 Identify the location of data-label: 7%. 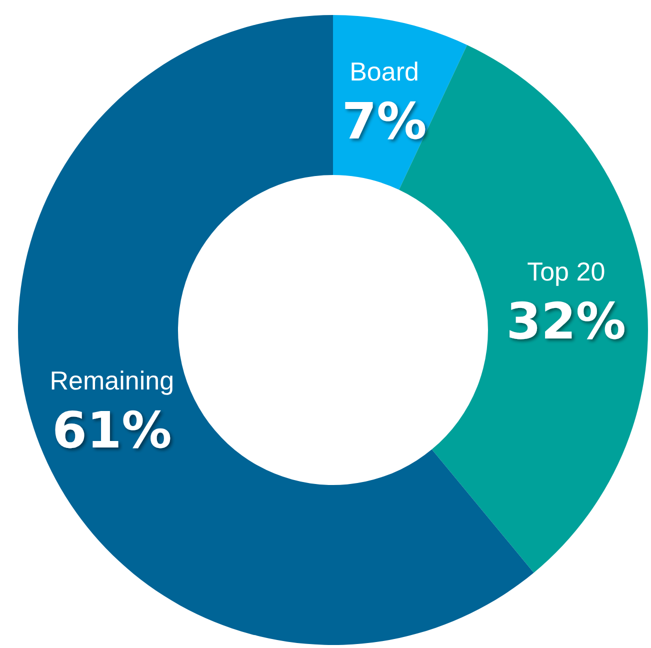
(384, 121).